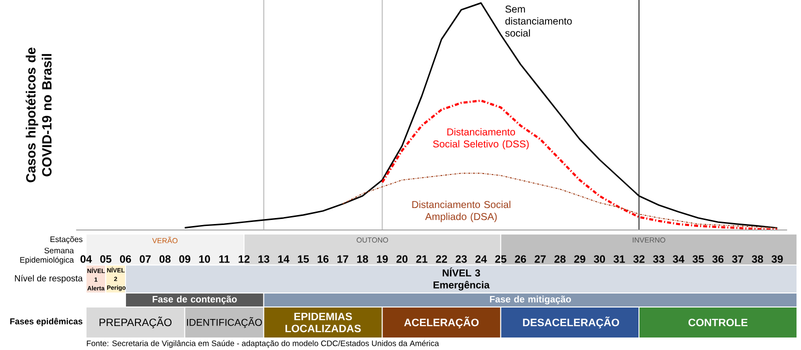  What do you see at coordinates (580, 259) in the screenshot?
I see `x-tick-label: 29` at bounding box center [580, 259].